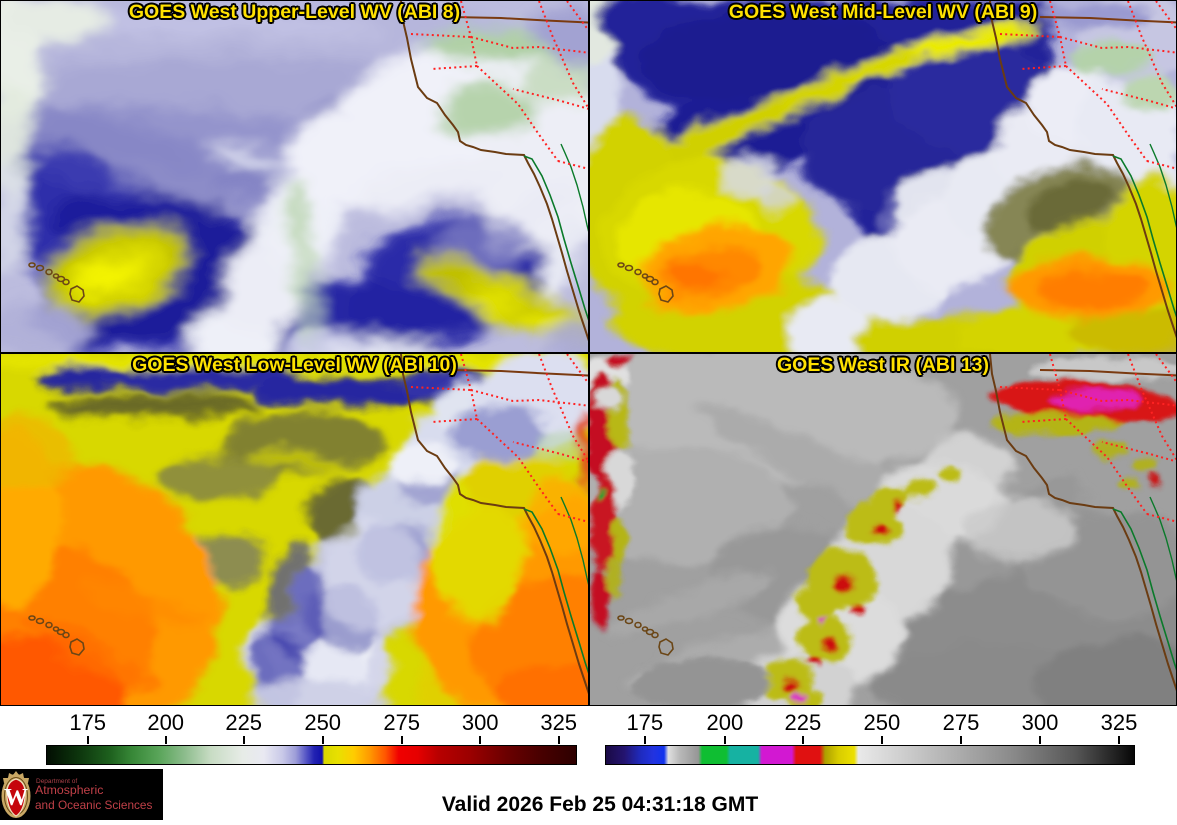  I want to click on svg-text: Atmospheric, so click(69, 790).